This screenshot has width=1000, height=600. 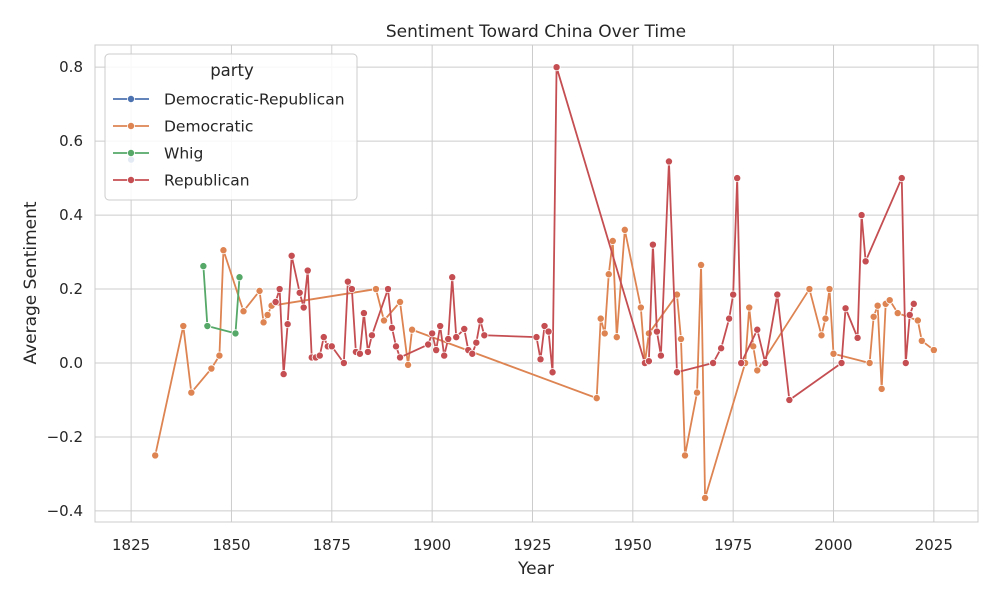 What do you see at coordinates (536, 32) in the screenshot?
I see `chart-title: Sentiment Toward China Over Time` at bounding box center [536, 32].